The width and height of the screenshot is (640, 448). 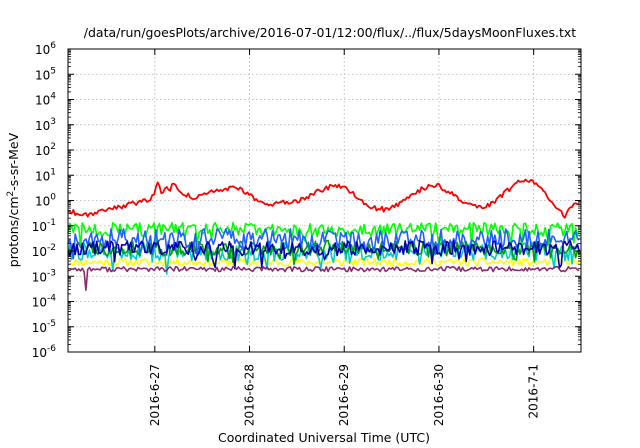 What do you see at coordinates (44, 327) in the screenshot?
I see `y-tick-label: 10⁻⁵` at bounding box center [44, 327].